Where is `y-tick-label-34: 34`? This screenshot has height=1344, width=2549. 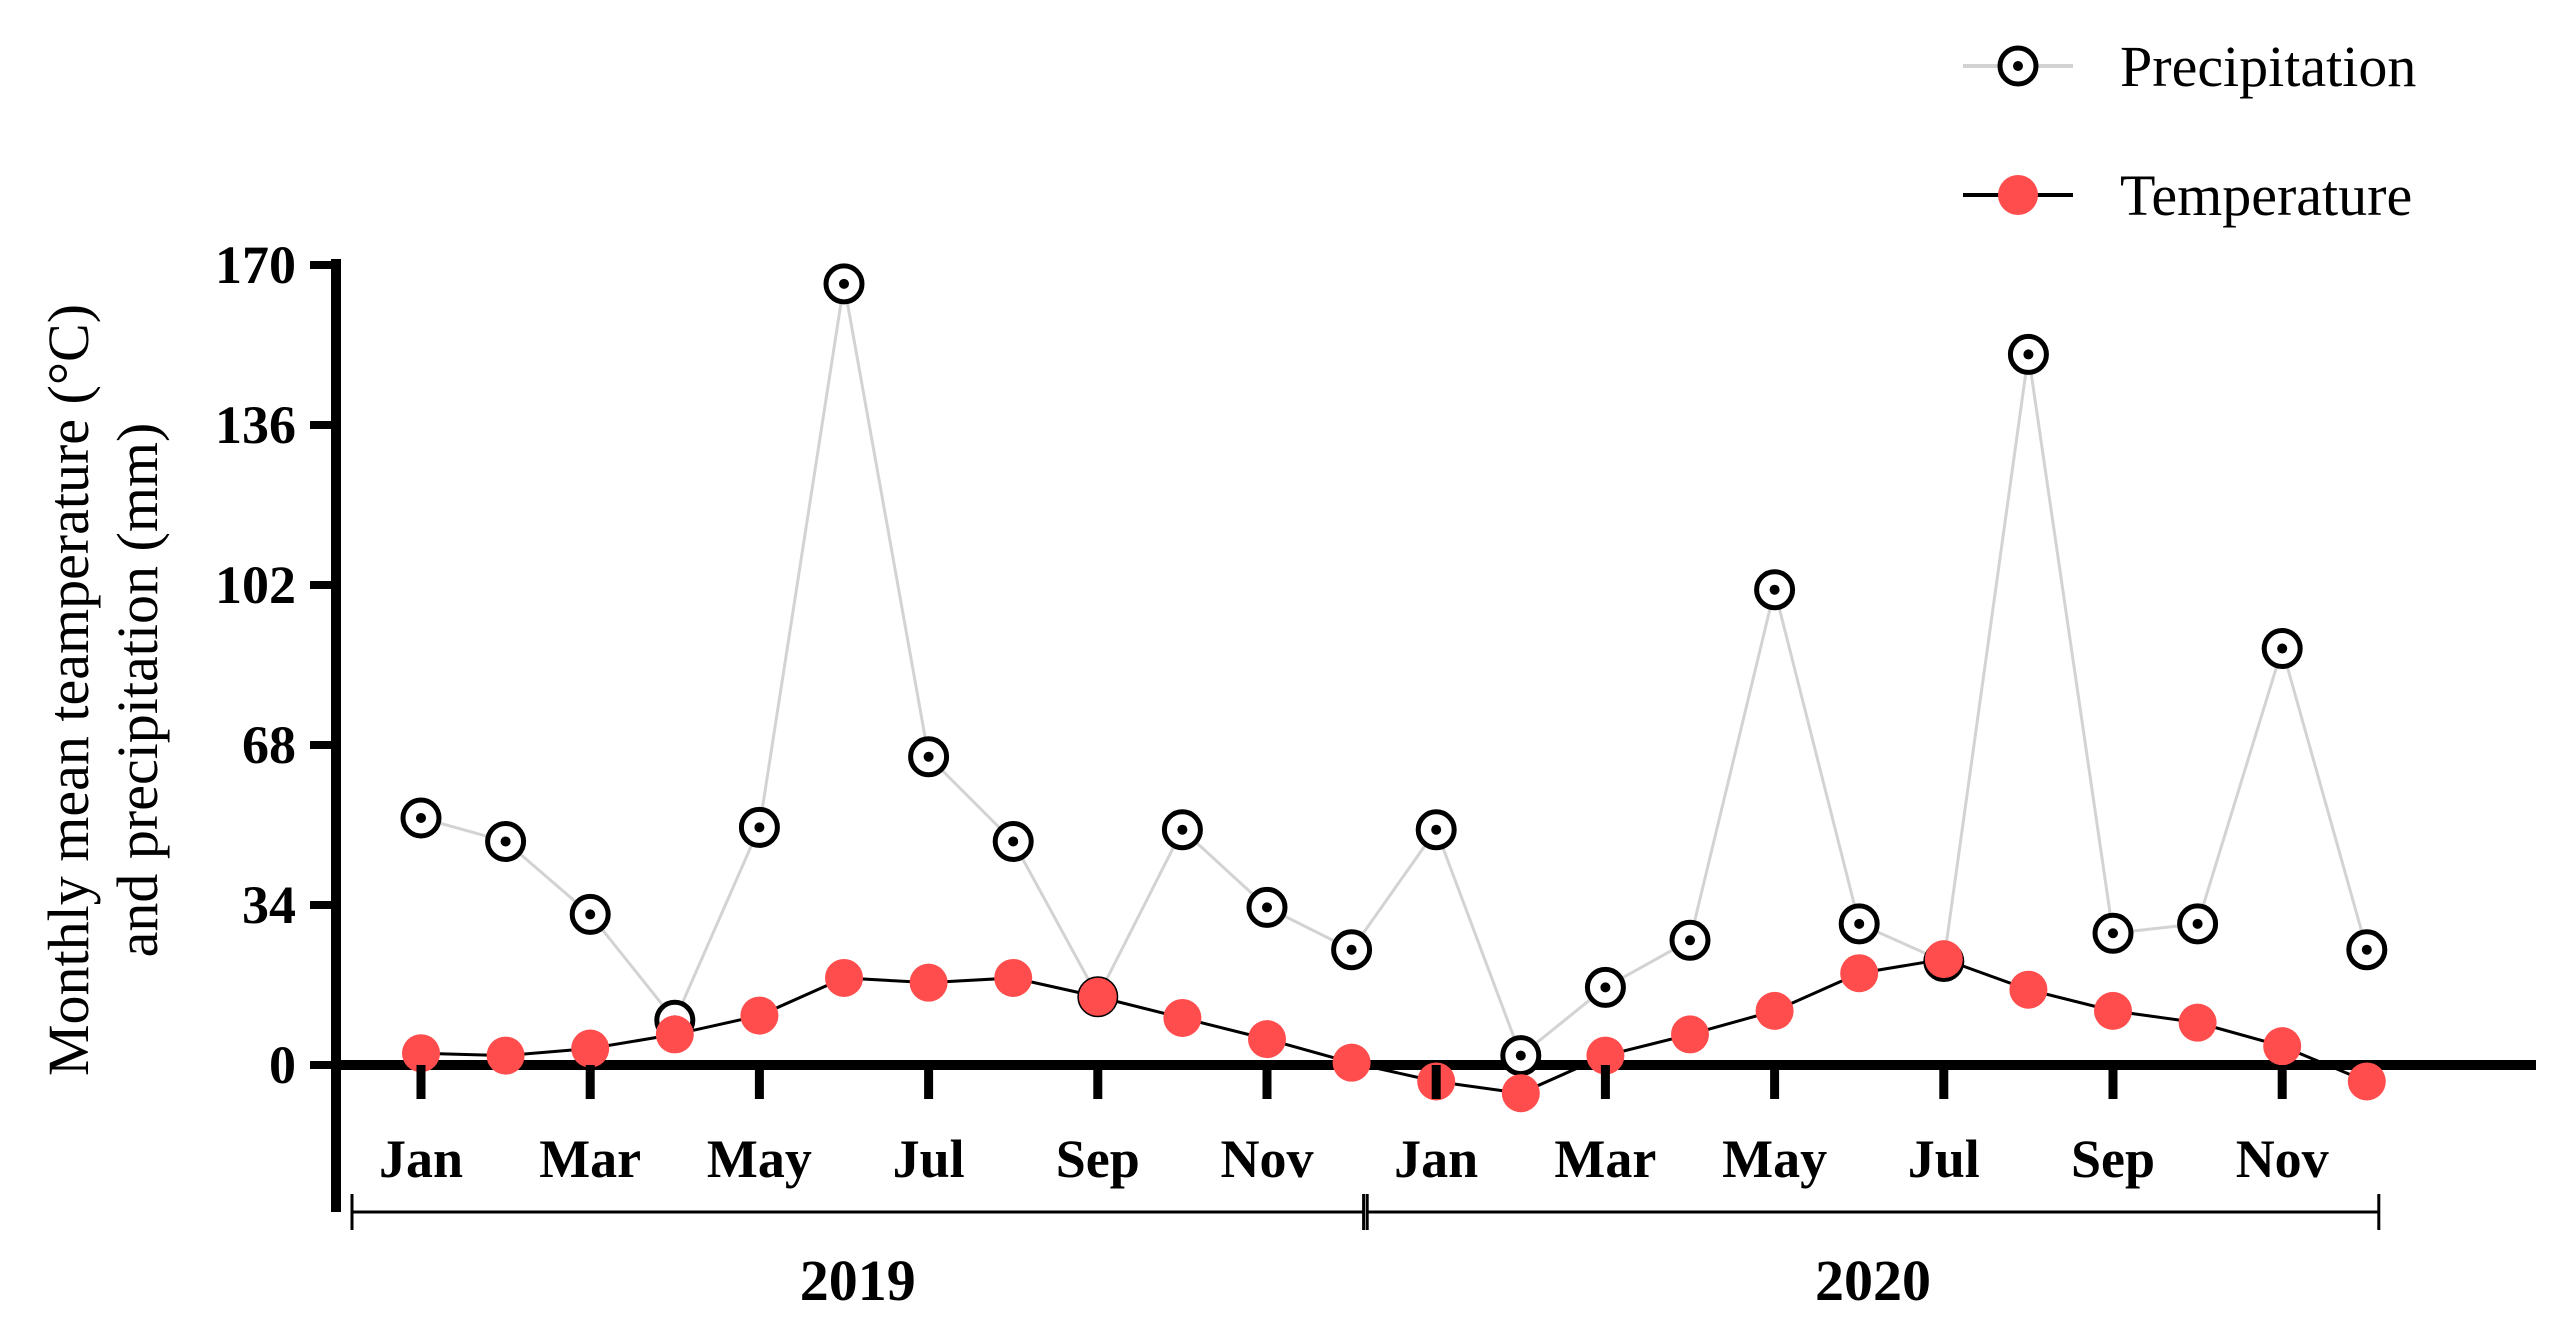 y-tick-label-34: 34 is located at coordinates (269, 905).